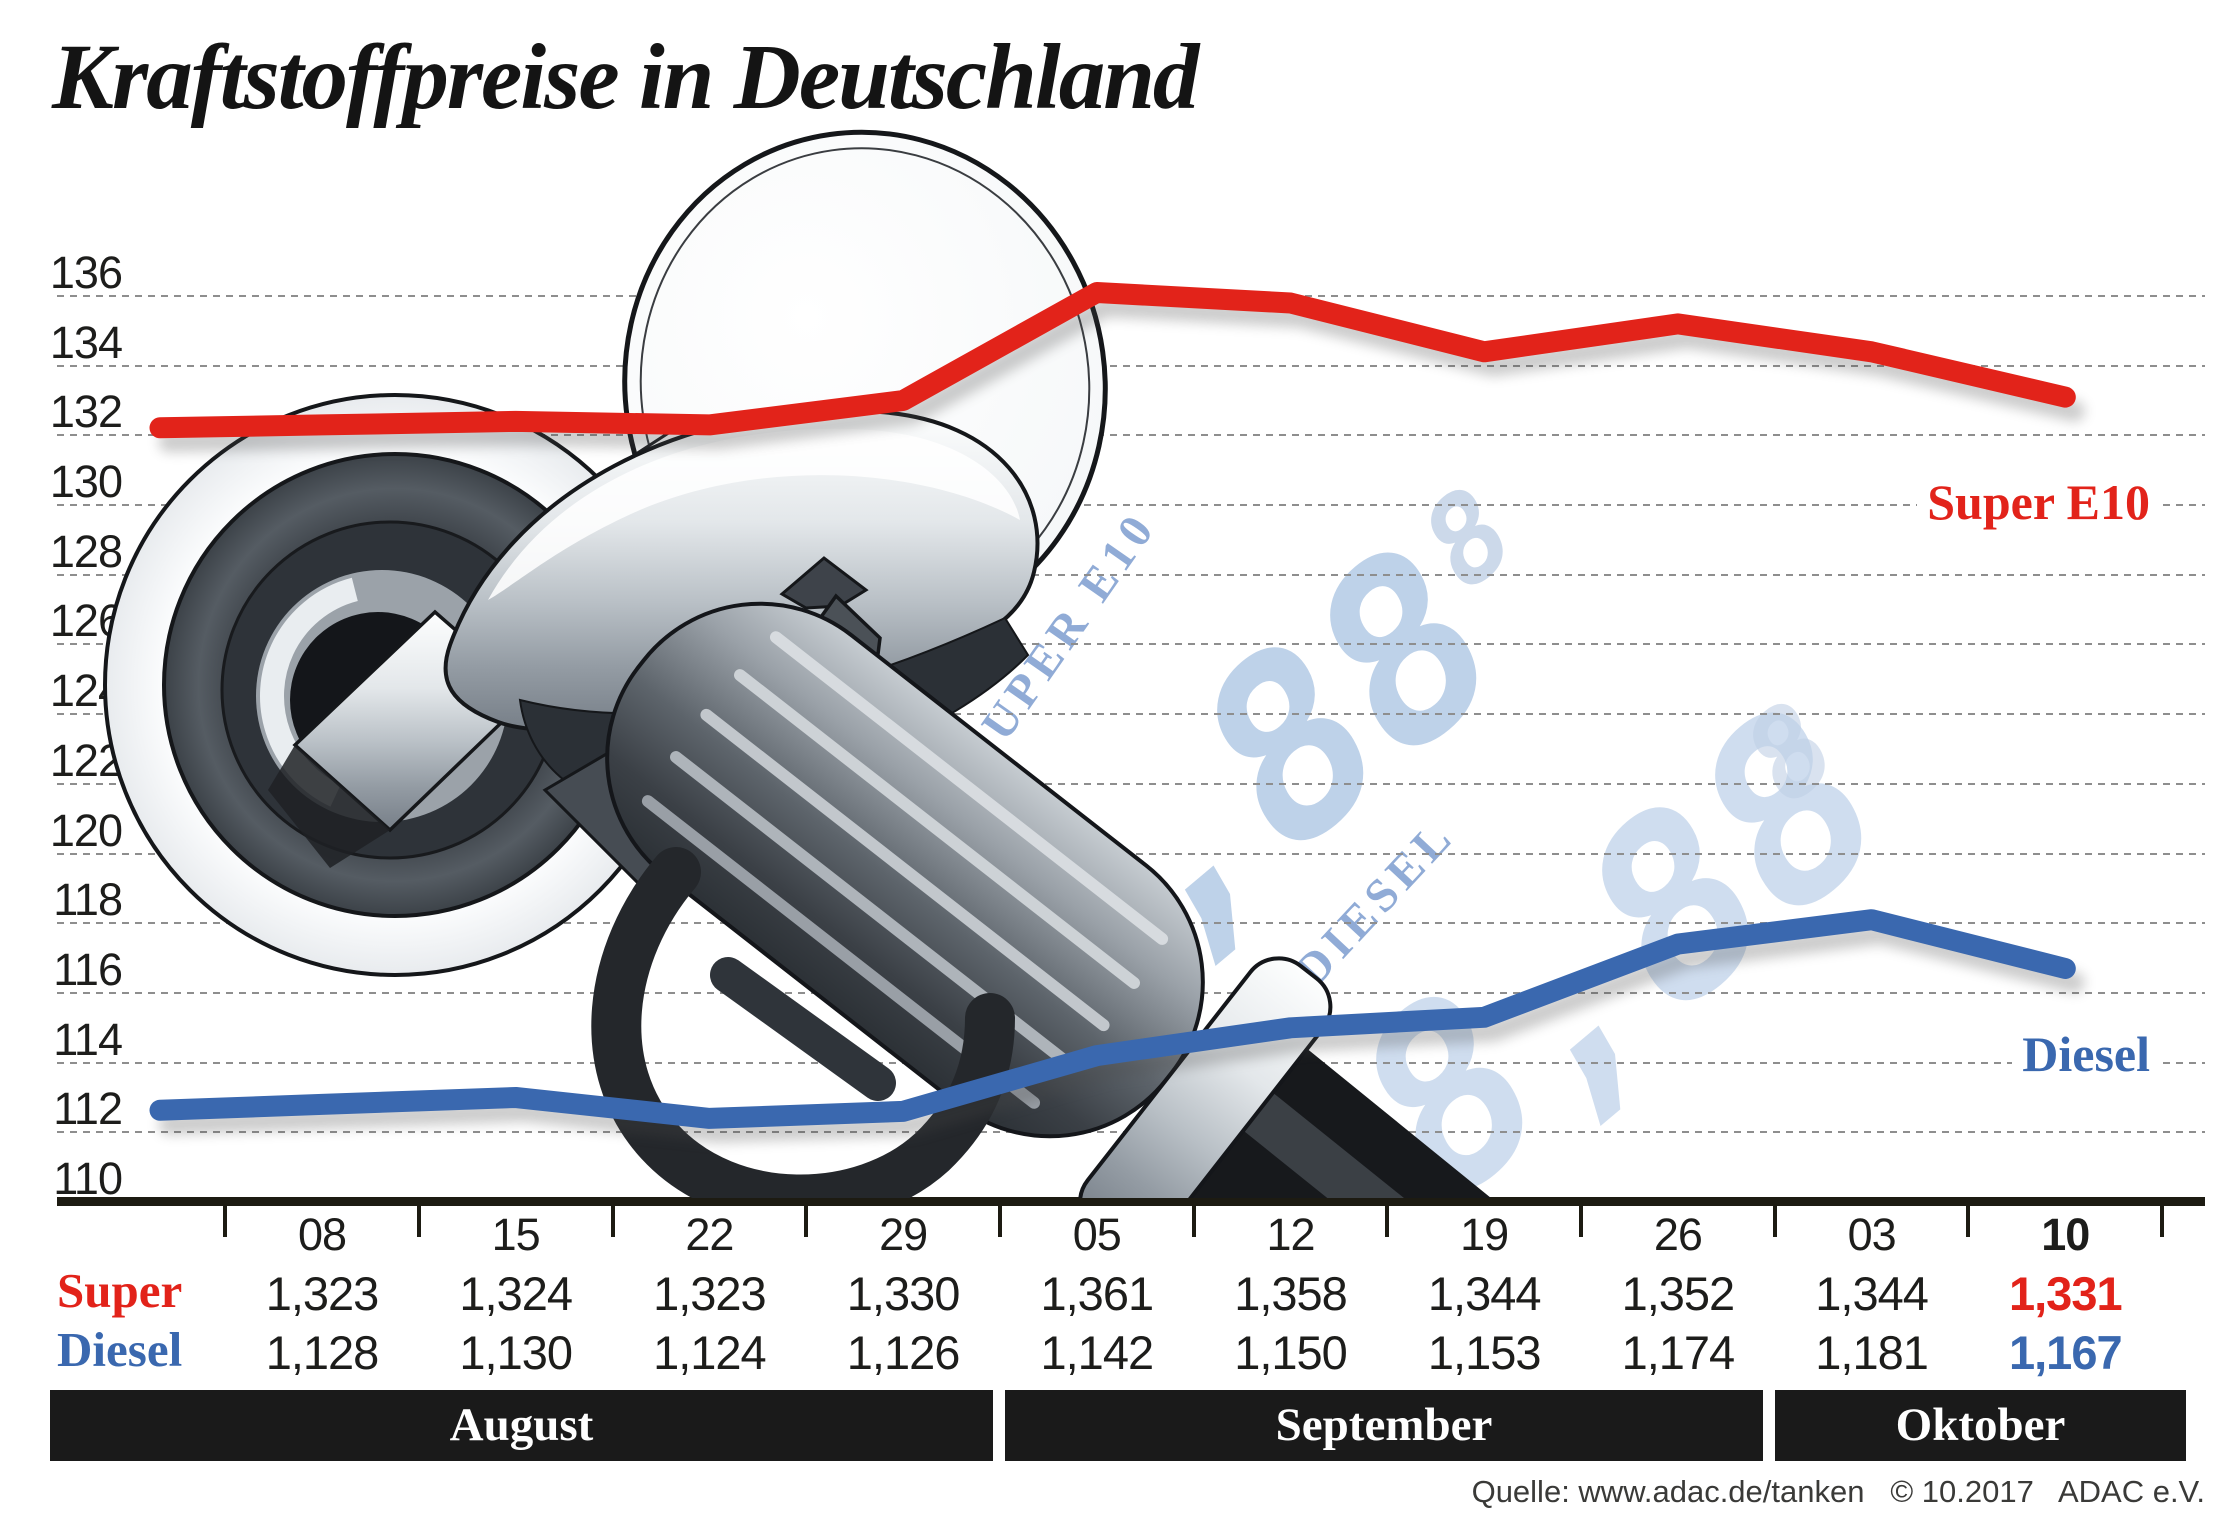 This screenshot has height=1537, width=2217. I want to click on table-cell-super-5: 1,358, so click(1291, 1293).